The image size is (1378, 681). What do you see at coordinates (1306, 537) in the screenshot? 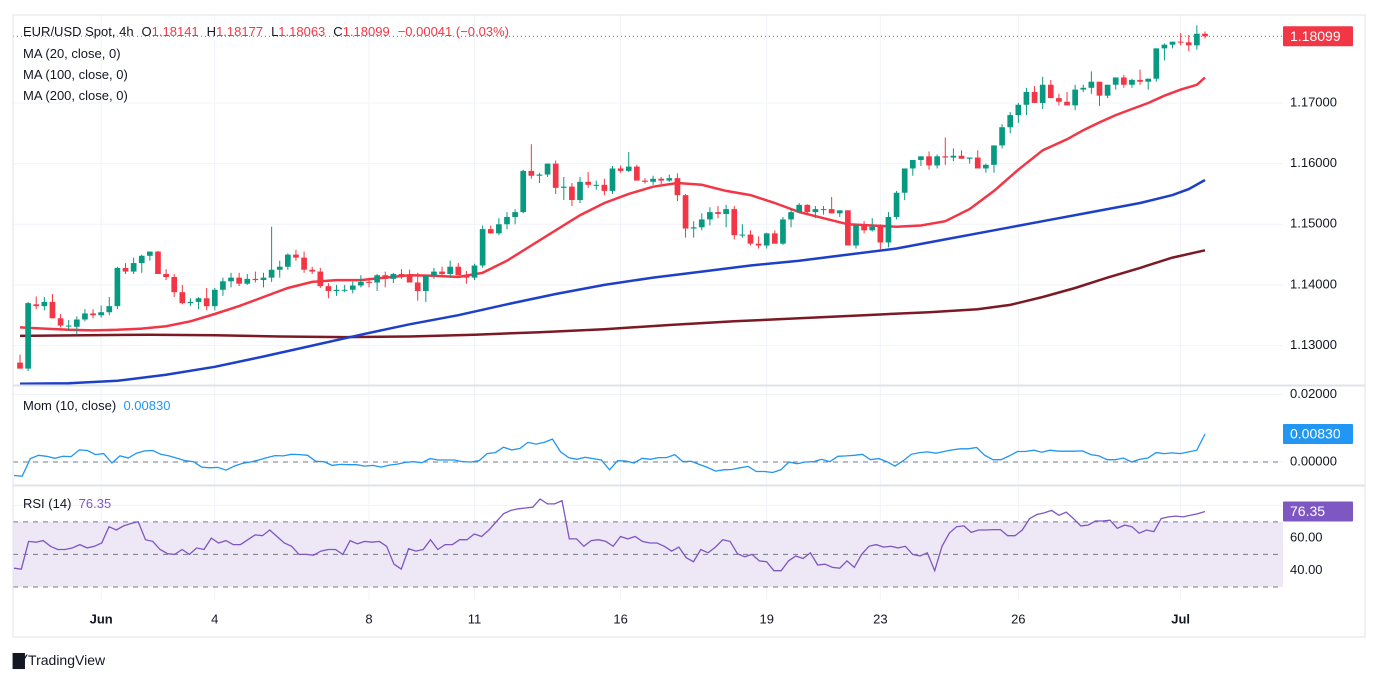
I see `rsi-tick-label: 60.00` at bounding box center [1306, 537].